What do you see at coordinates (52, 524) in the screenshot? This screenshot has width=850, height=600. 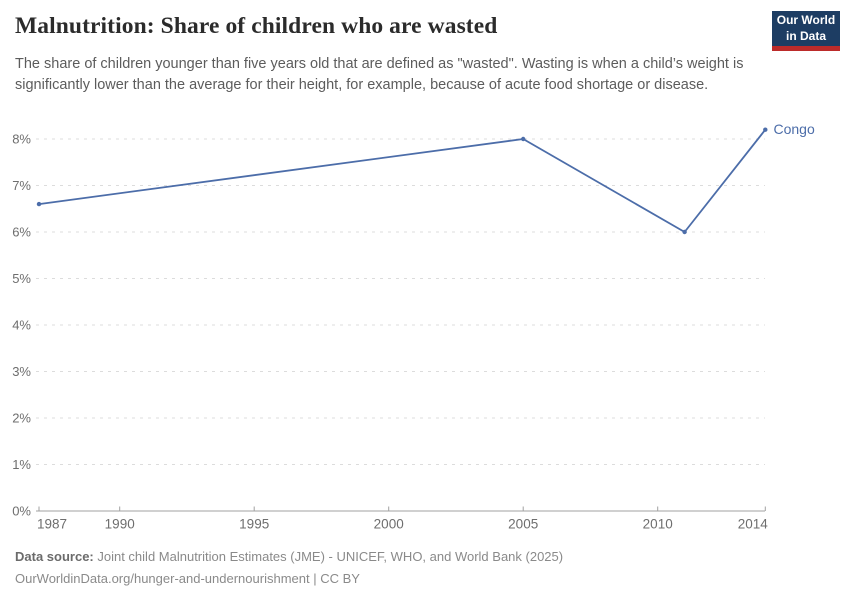 I see `x-tick-label: 1987` at bounding box center [52, 524].